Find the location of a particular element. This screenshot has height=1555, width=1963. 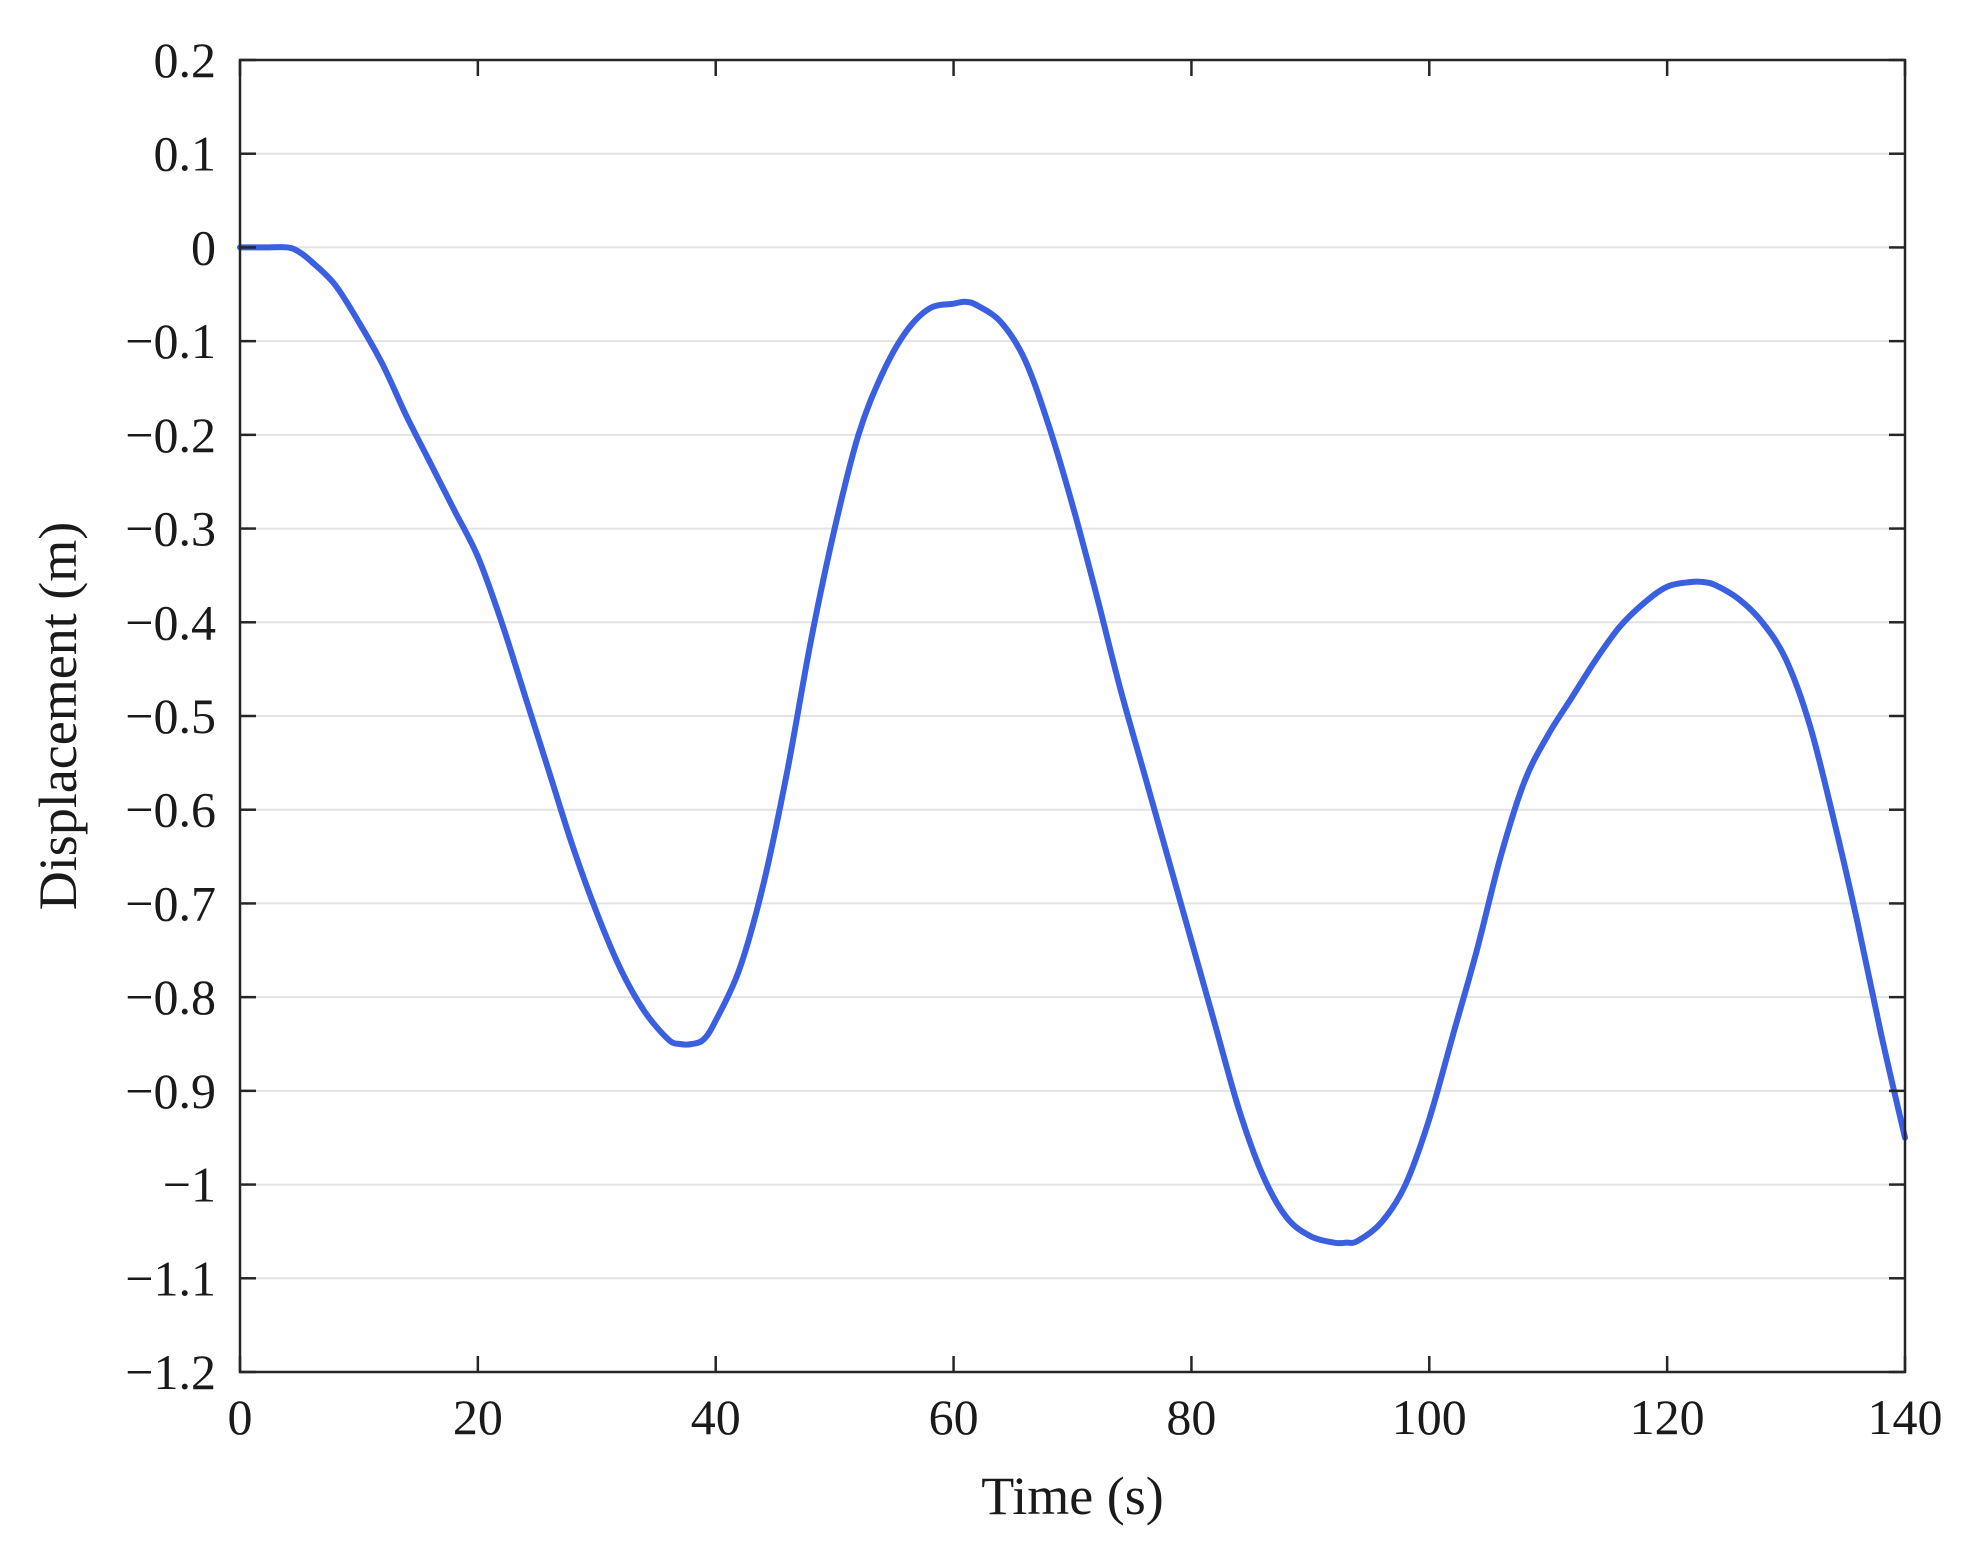

y-tick-label: −0.4 is located at coordinates (170, 622).